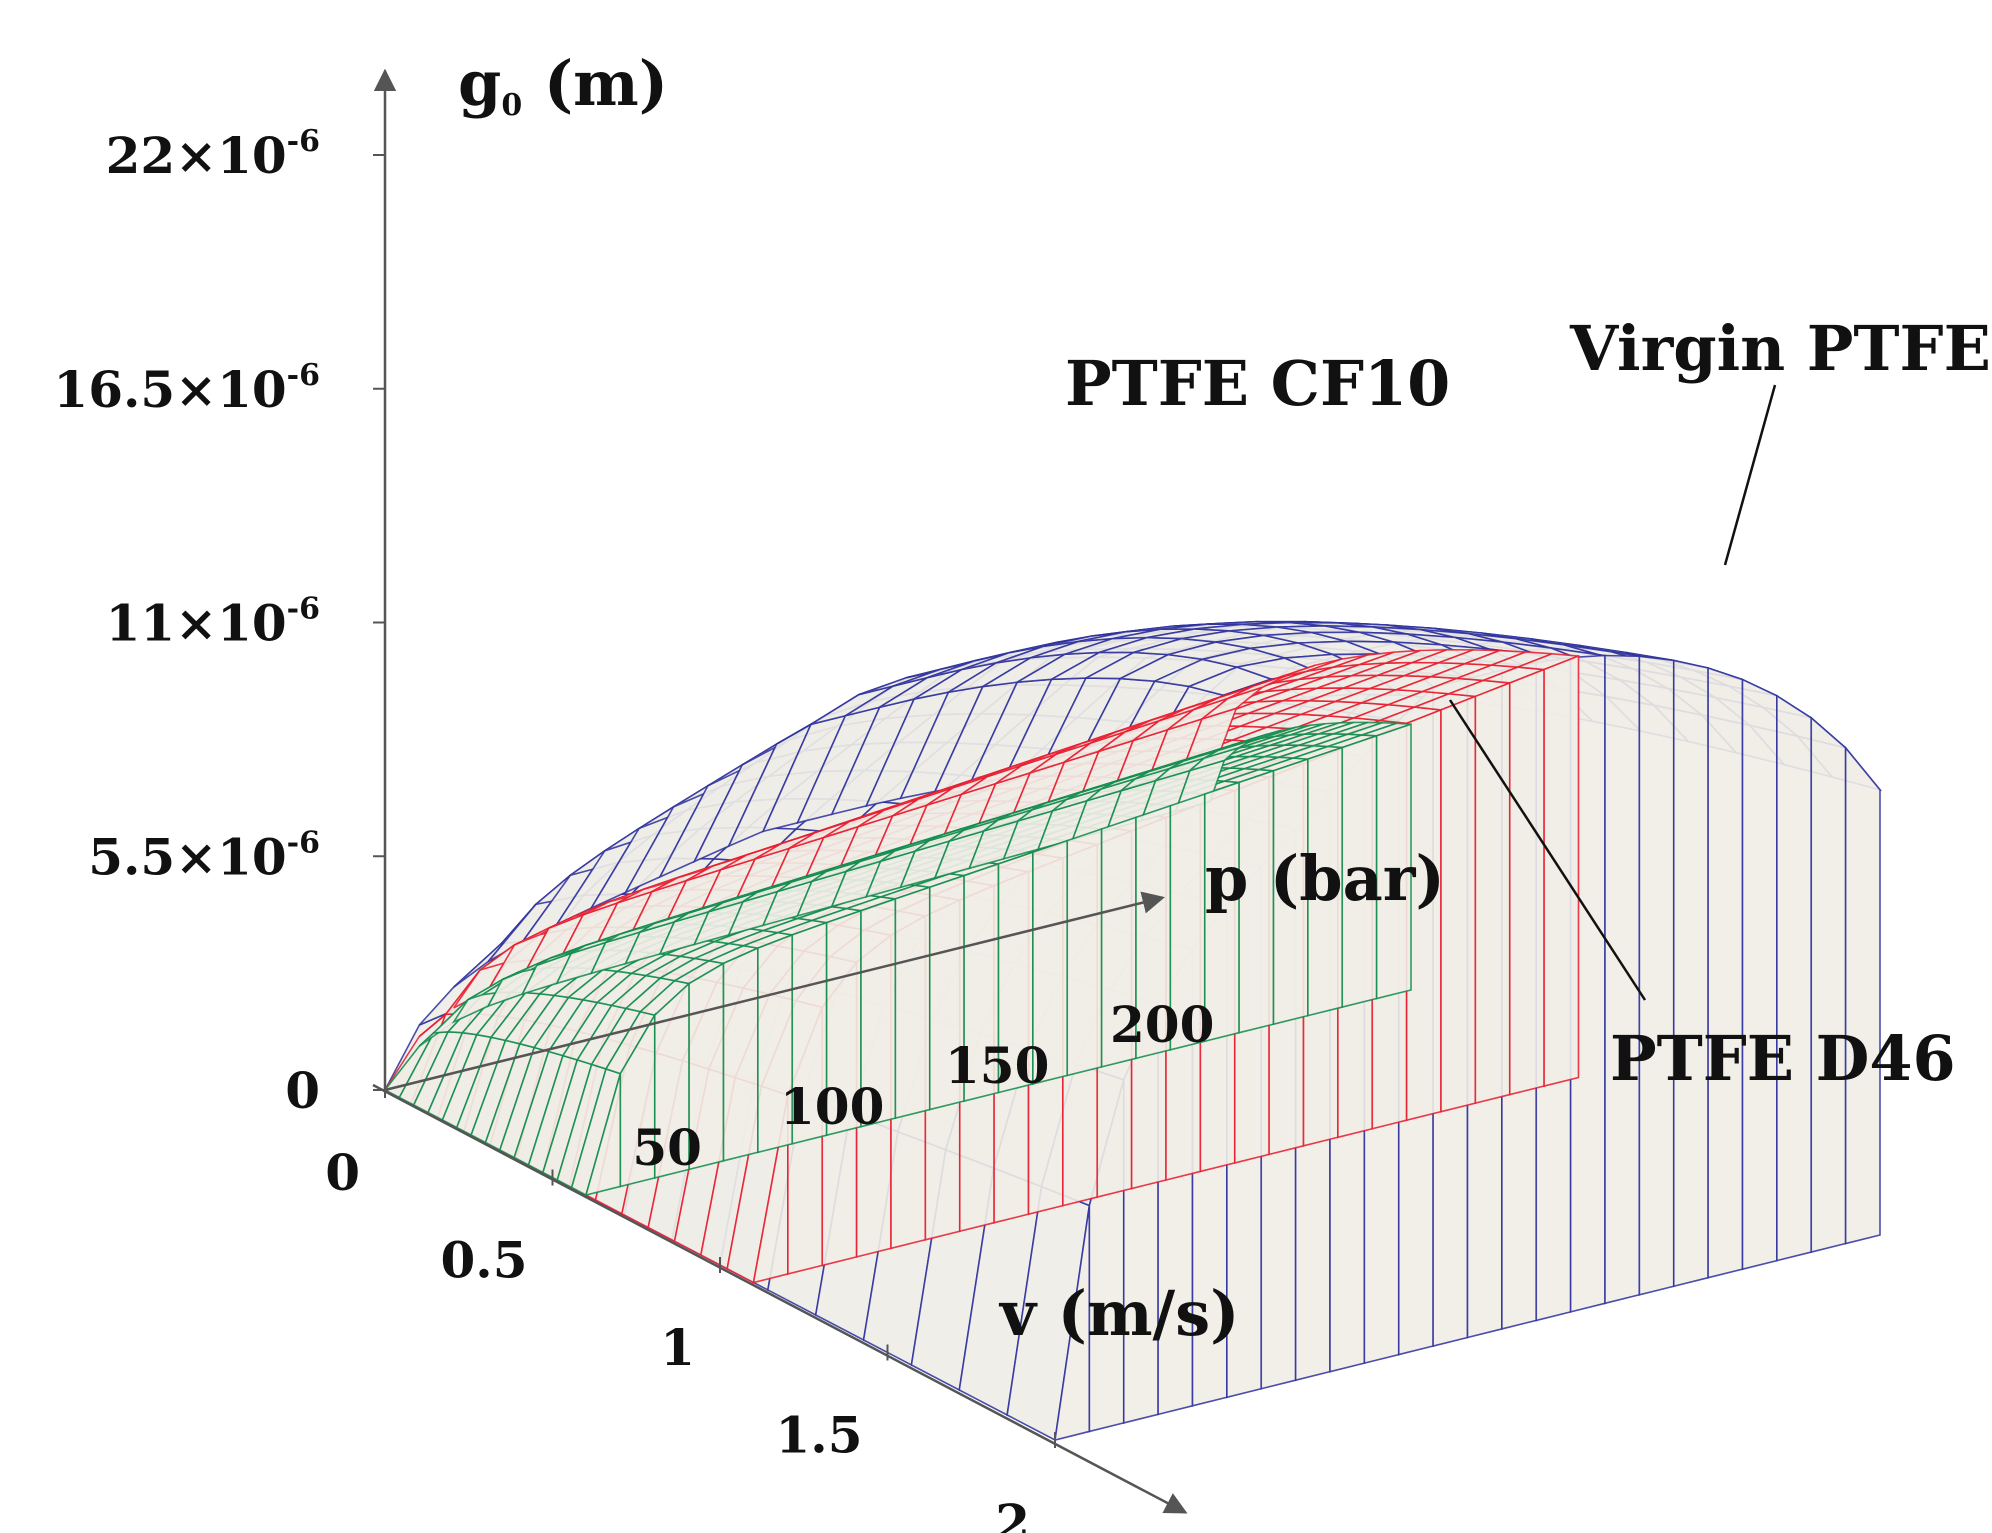  What do you see at coordinates (780, 1298) in the screenshot?
I see `v-axis-line` at bounding box center [780, 1298].